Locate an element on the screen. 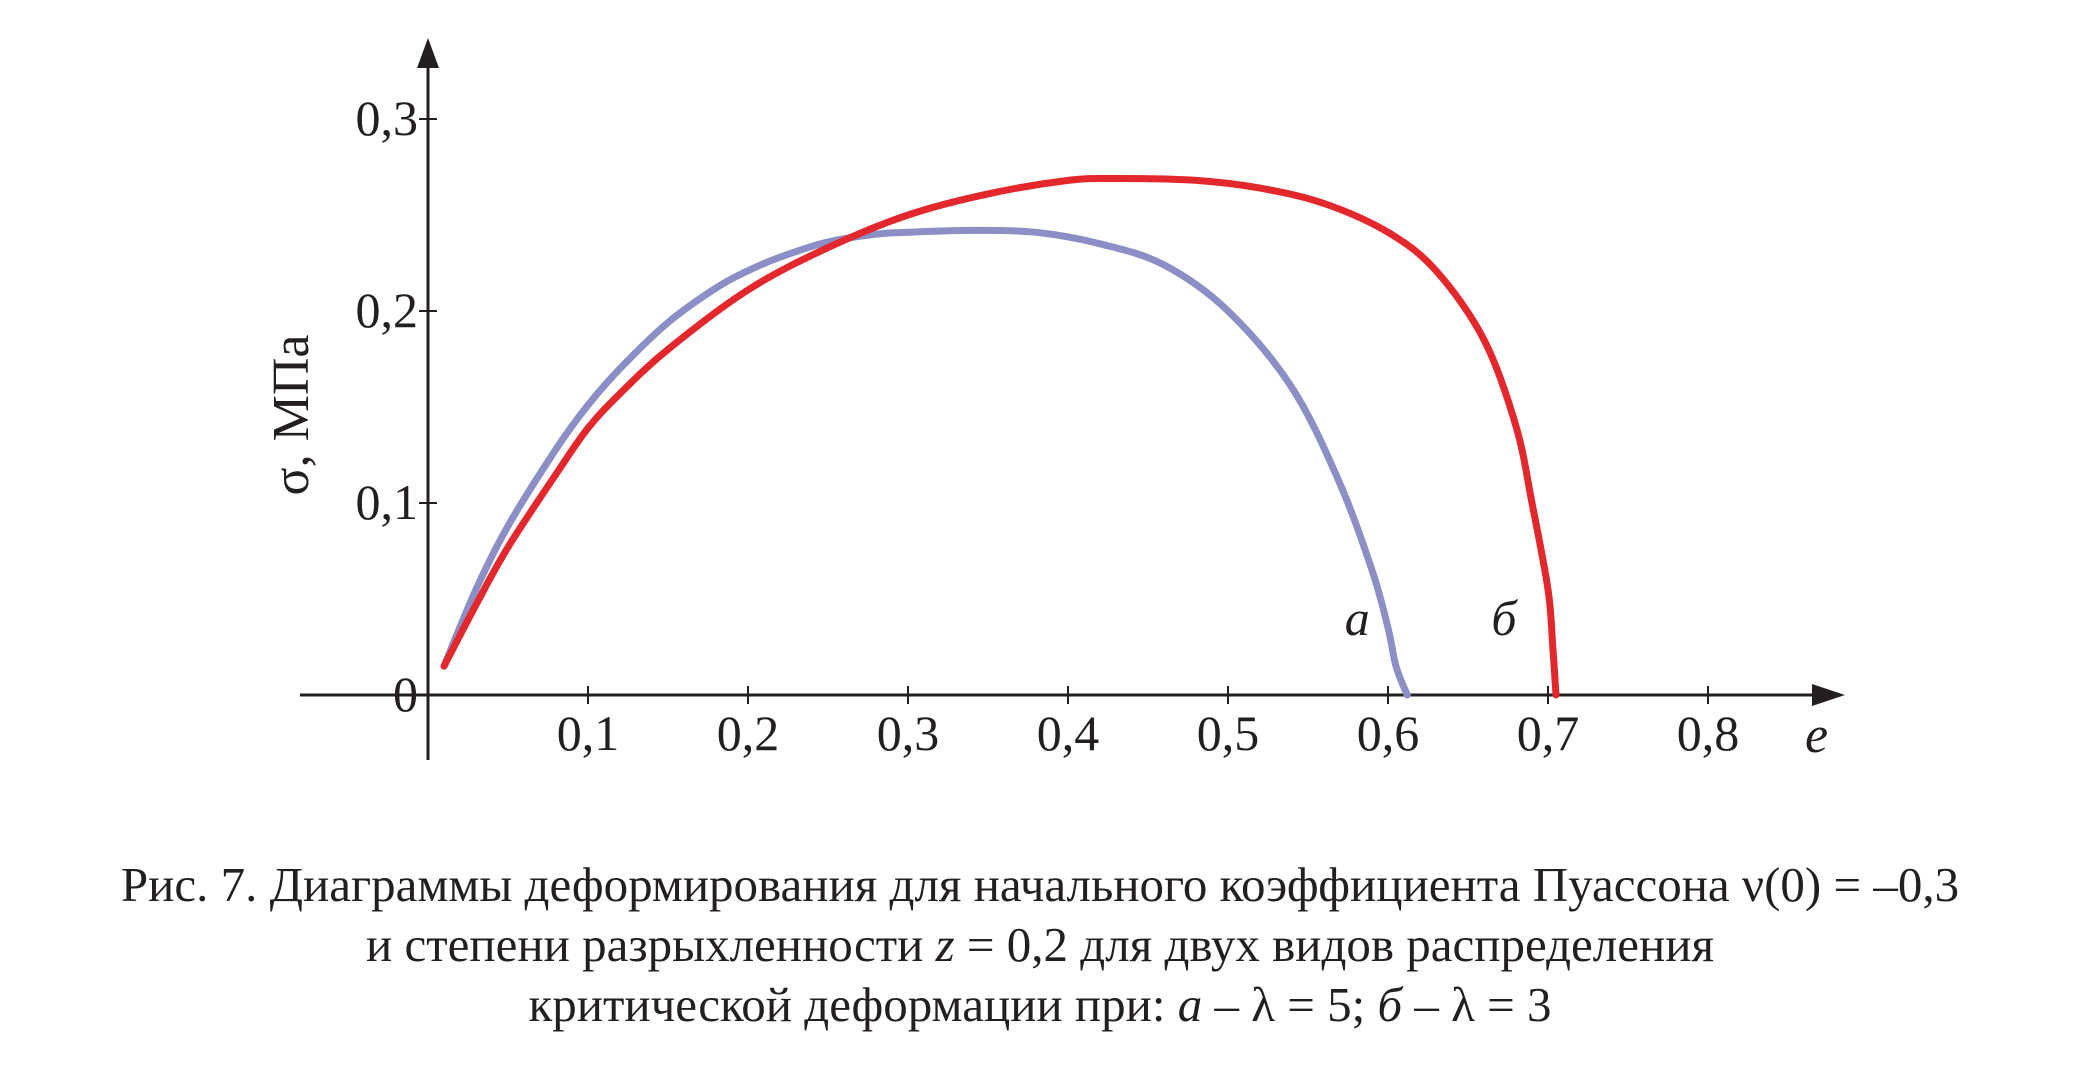 This screenshot has height=1086, width=2080. x-tick-label: 0,2 is located at coordinates (748, 733).